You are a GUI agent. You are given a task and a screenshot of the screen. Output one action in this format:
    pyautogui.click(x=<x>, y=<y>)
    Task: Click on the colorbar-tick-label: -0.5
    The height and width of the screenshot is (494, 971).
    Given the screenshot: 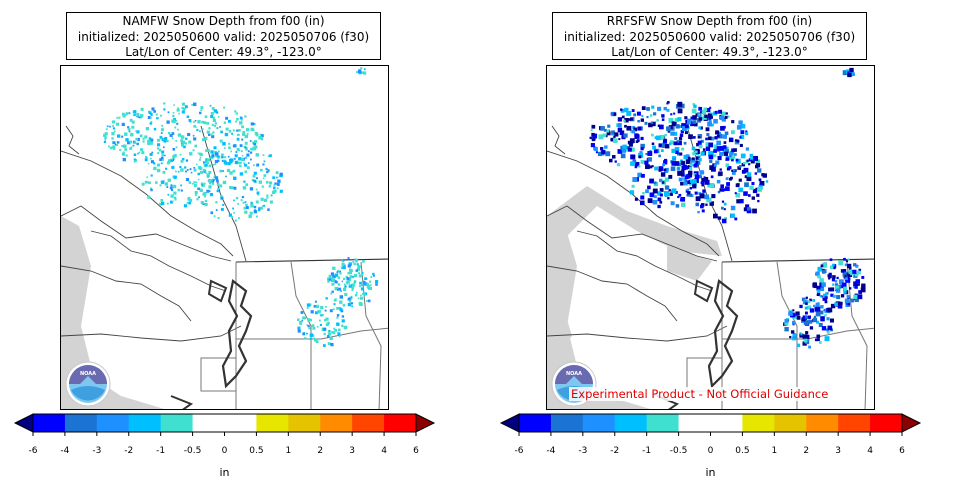 What is the action you would take?
    pyautogui.click(x=679, y=451)
    